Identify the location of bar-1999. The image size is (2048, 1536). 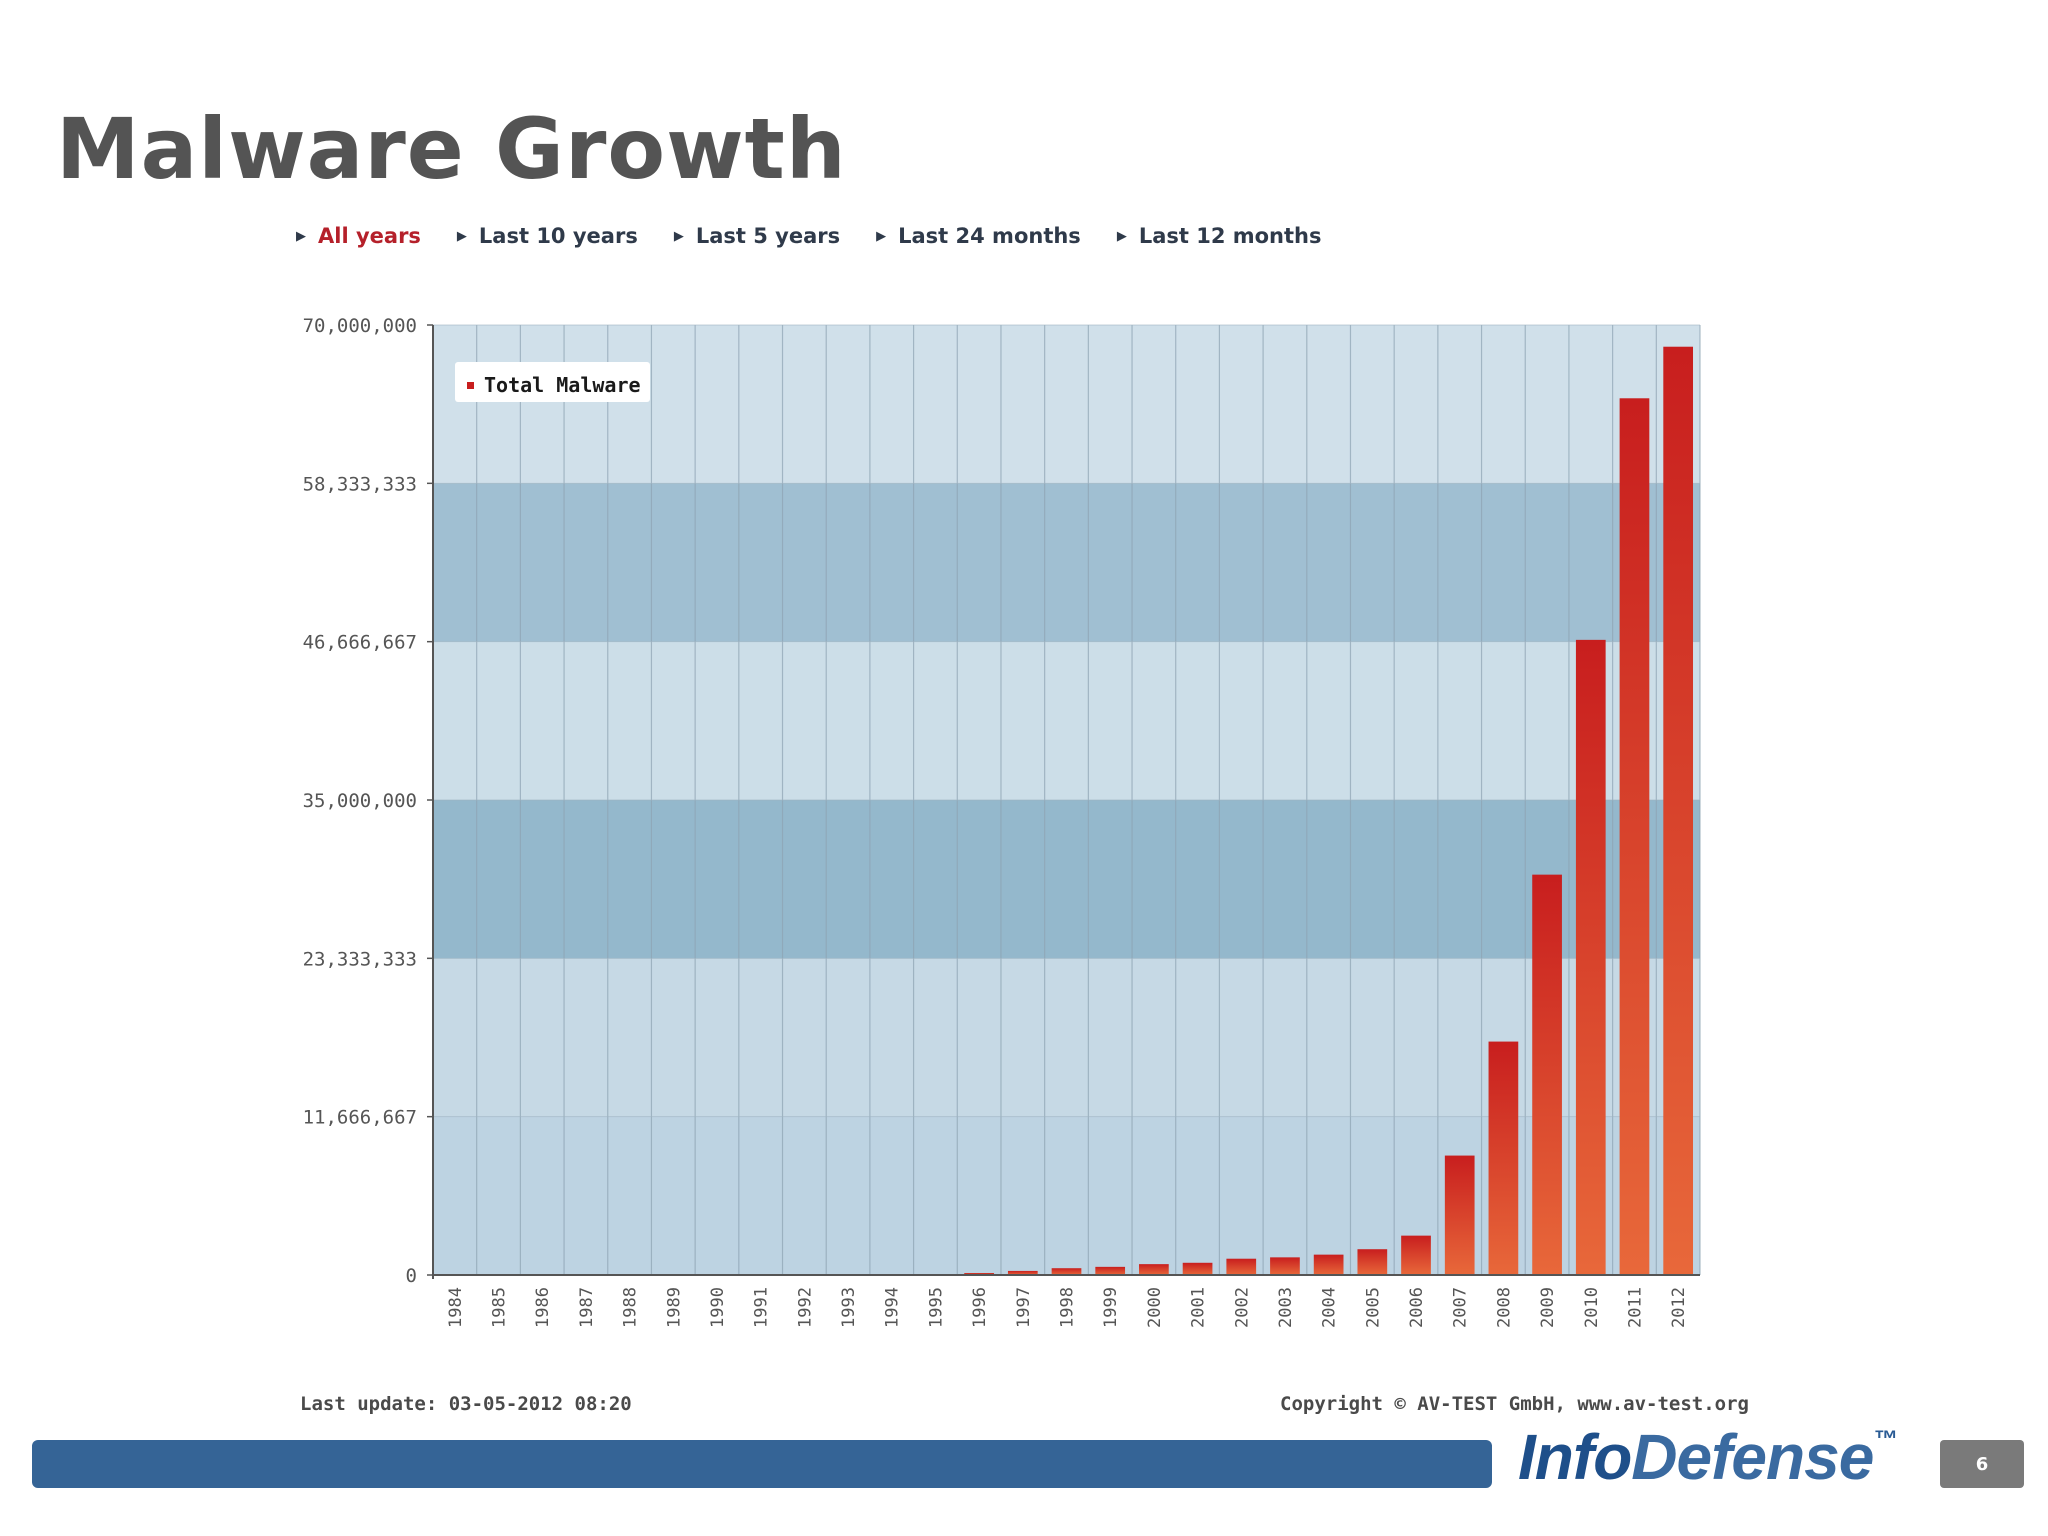
(1110, 1270).